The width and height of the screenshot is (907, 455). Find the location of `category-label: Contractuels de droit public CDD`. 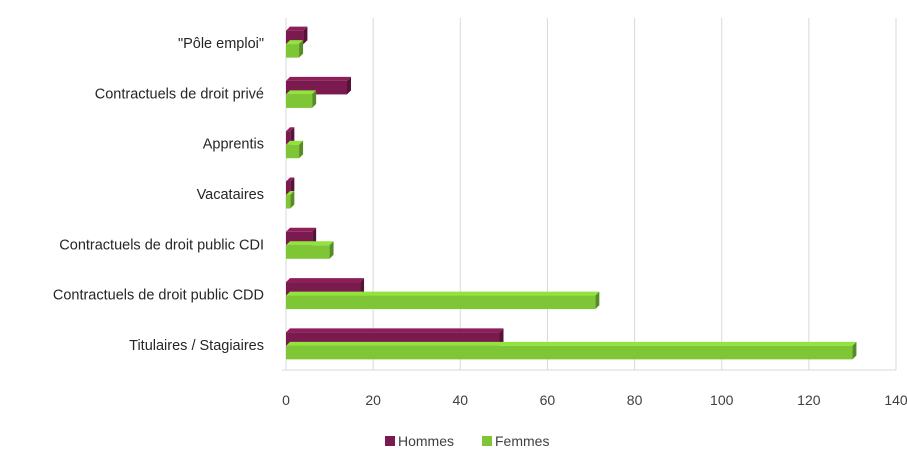

category-label: Contractuels de droit public CDD is located at coordinates (158, 296).